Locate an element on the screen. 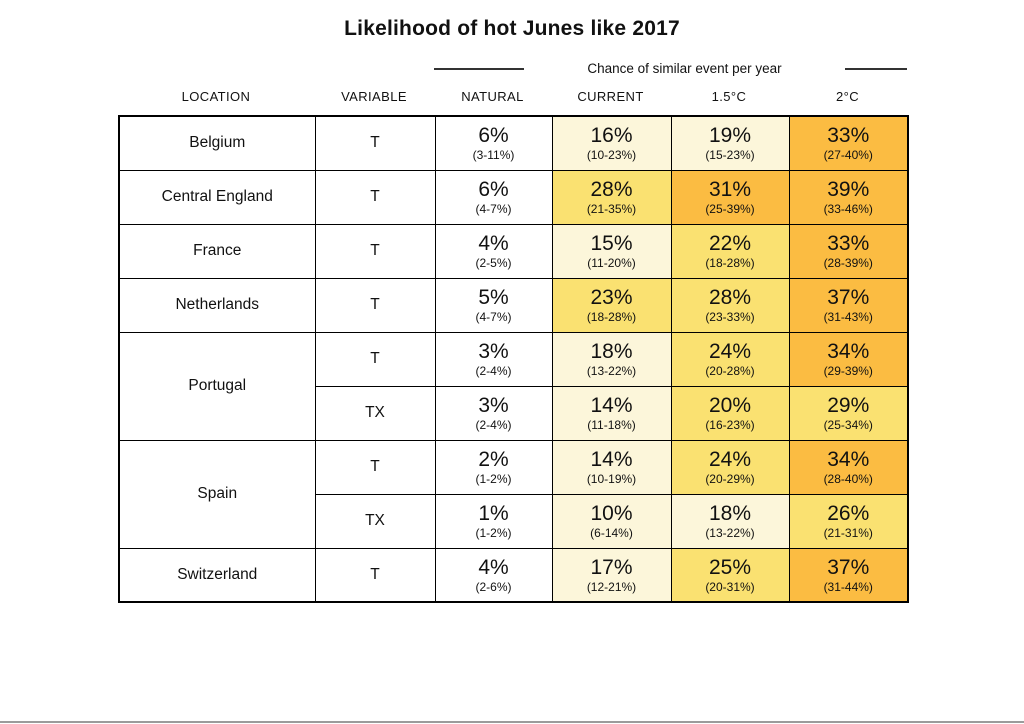 The width and height of the screenshot is (1024, 724). prob-value: 29% is located at coordinates (848, 405).